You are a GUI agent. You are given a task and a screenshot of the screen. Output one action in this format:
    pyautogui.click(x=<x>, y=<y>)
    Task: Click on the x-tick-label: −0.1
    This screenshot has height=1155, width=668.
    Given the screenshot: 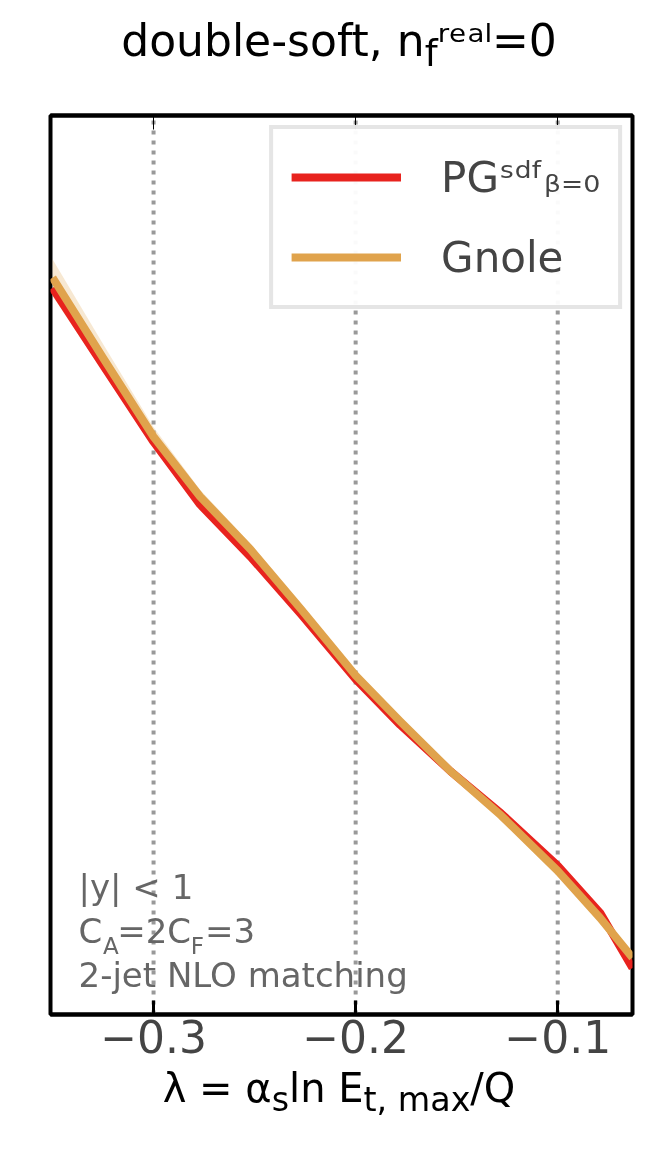 What is the action you would take?
    pyautogui.click(x=558, y=1037)
    